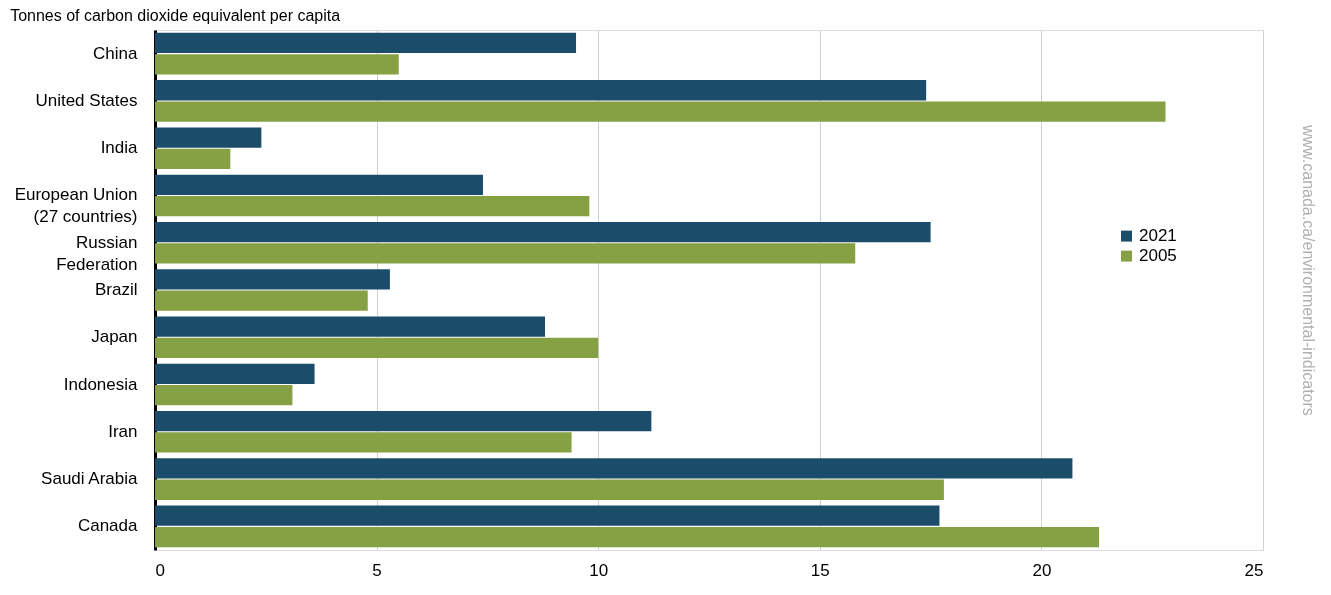  What do you see at coordinates (86, 100) in the screenshot?
I see `y-tick-label: United States` at bounding box center [86, 100].